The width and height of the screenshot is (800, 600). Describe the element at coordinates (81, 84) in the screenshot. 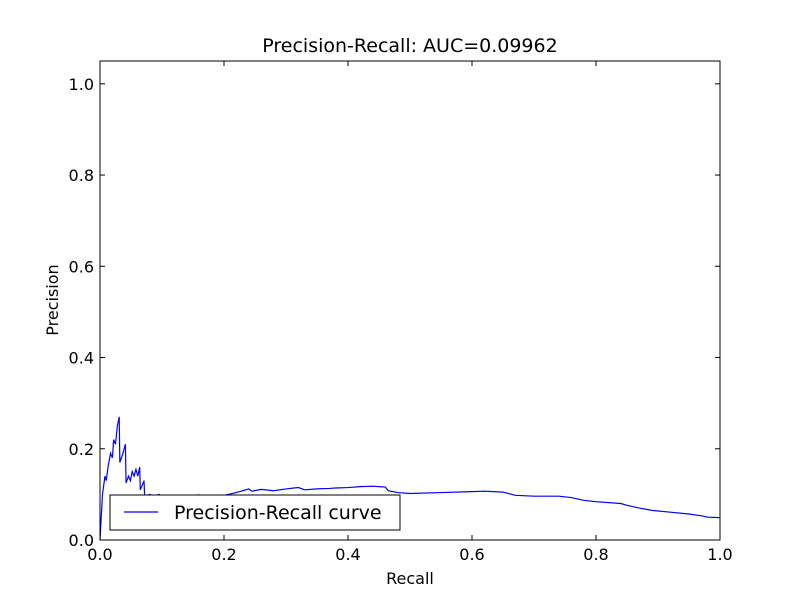

I see `y-tick-label: 1.0` at that location.